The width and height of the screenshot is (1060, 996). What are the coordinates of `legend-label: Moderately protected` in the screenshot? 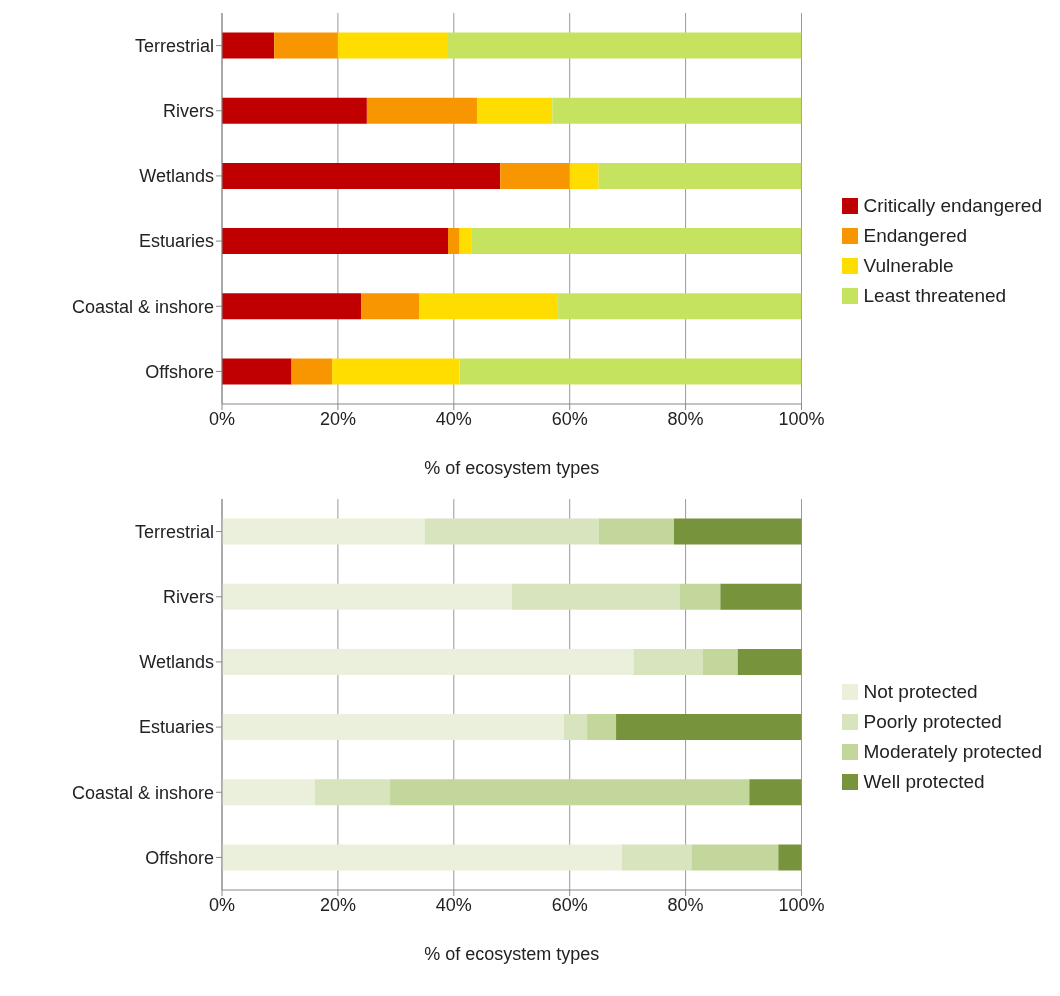 It's located at (952, 752).